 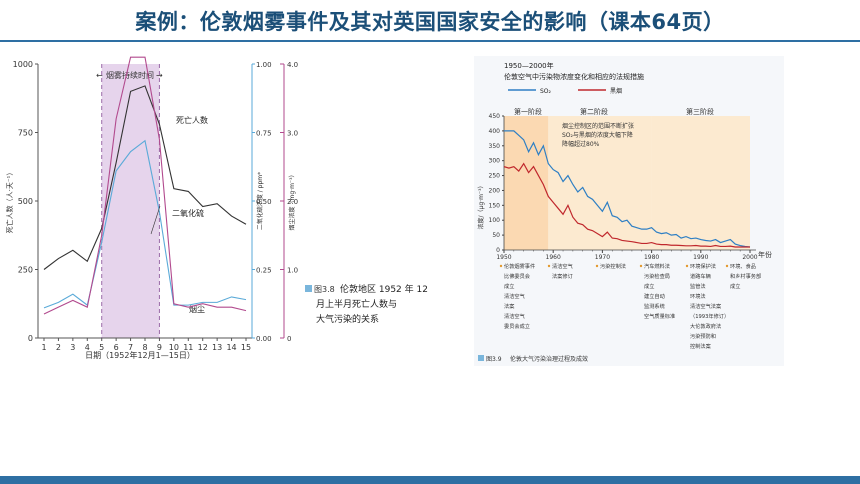 I want to click on figure2-x-tick-label: 2000, so click(x=749, y=257).